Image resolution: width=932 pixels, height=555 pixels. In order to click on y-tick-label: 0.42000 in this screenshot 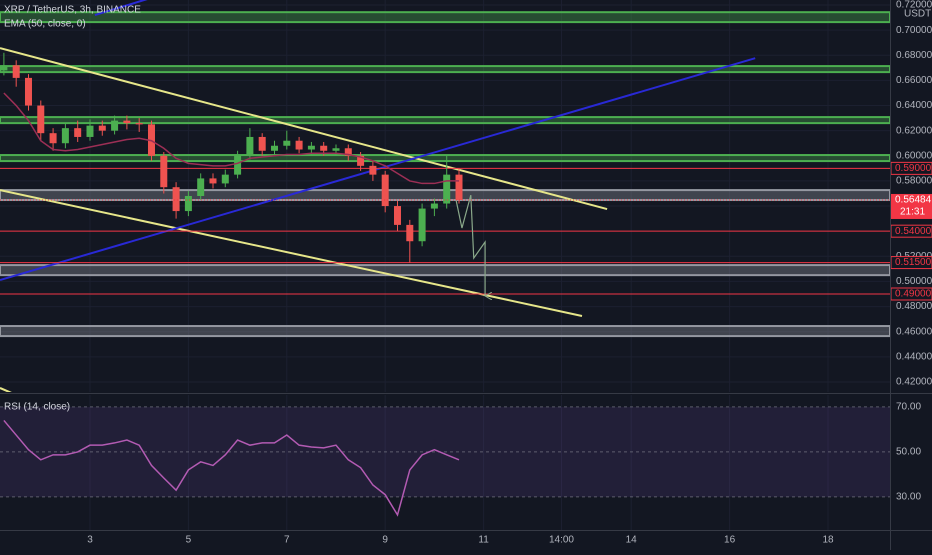, I will do `click(914, 382)`.